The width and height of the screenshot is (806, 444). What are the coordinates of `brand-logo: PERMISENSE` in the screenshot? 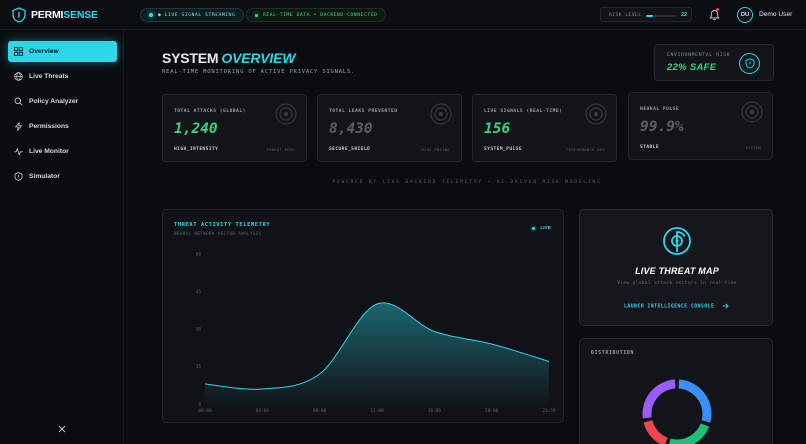 It's located at (64, 15).